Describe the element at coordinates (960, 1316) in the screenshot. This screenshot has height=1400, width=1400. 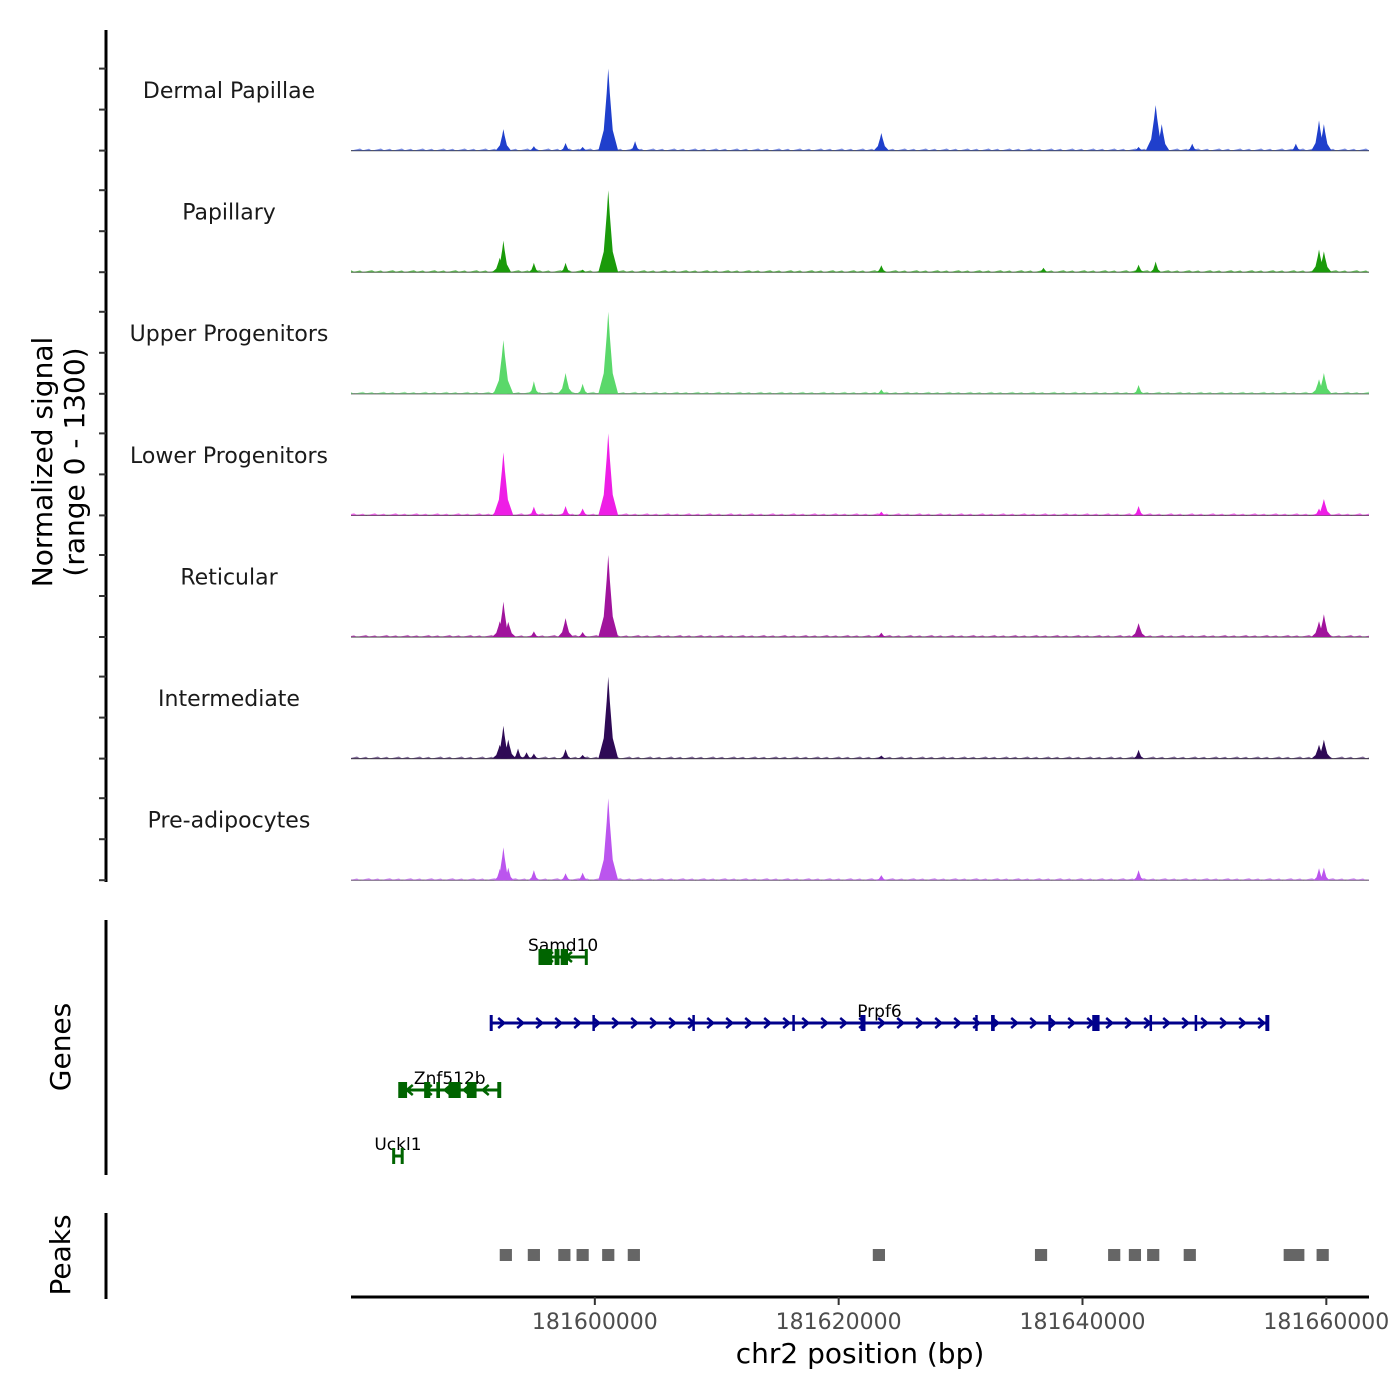
I see `x-axis-ticks: 181600000 181620000 181640000 181660000` at that location.